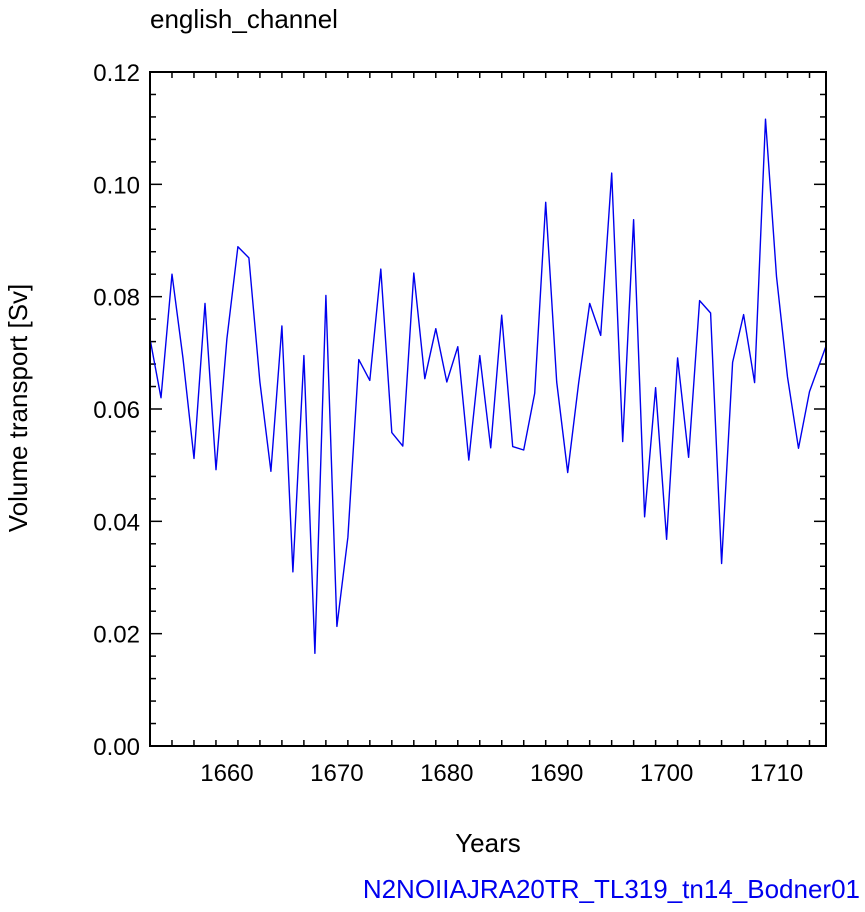  Describe the element at coordinates (116, 635) in the screenshot. I see `y-tick-label: 0.02` at that location.